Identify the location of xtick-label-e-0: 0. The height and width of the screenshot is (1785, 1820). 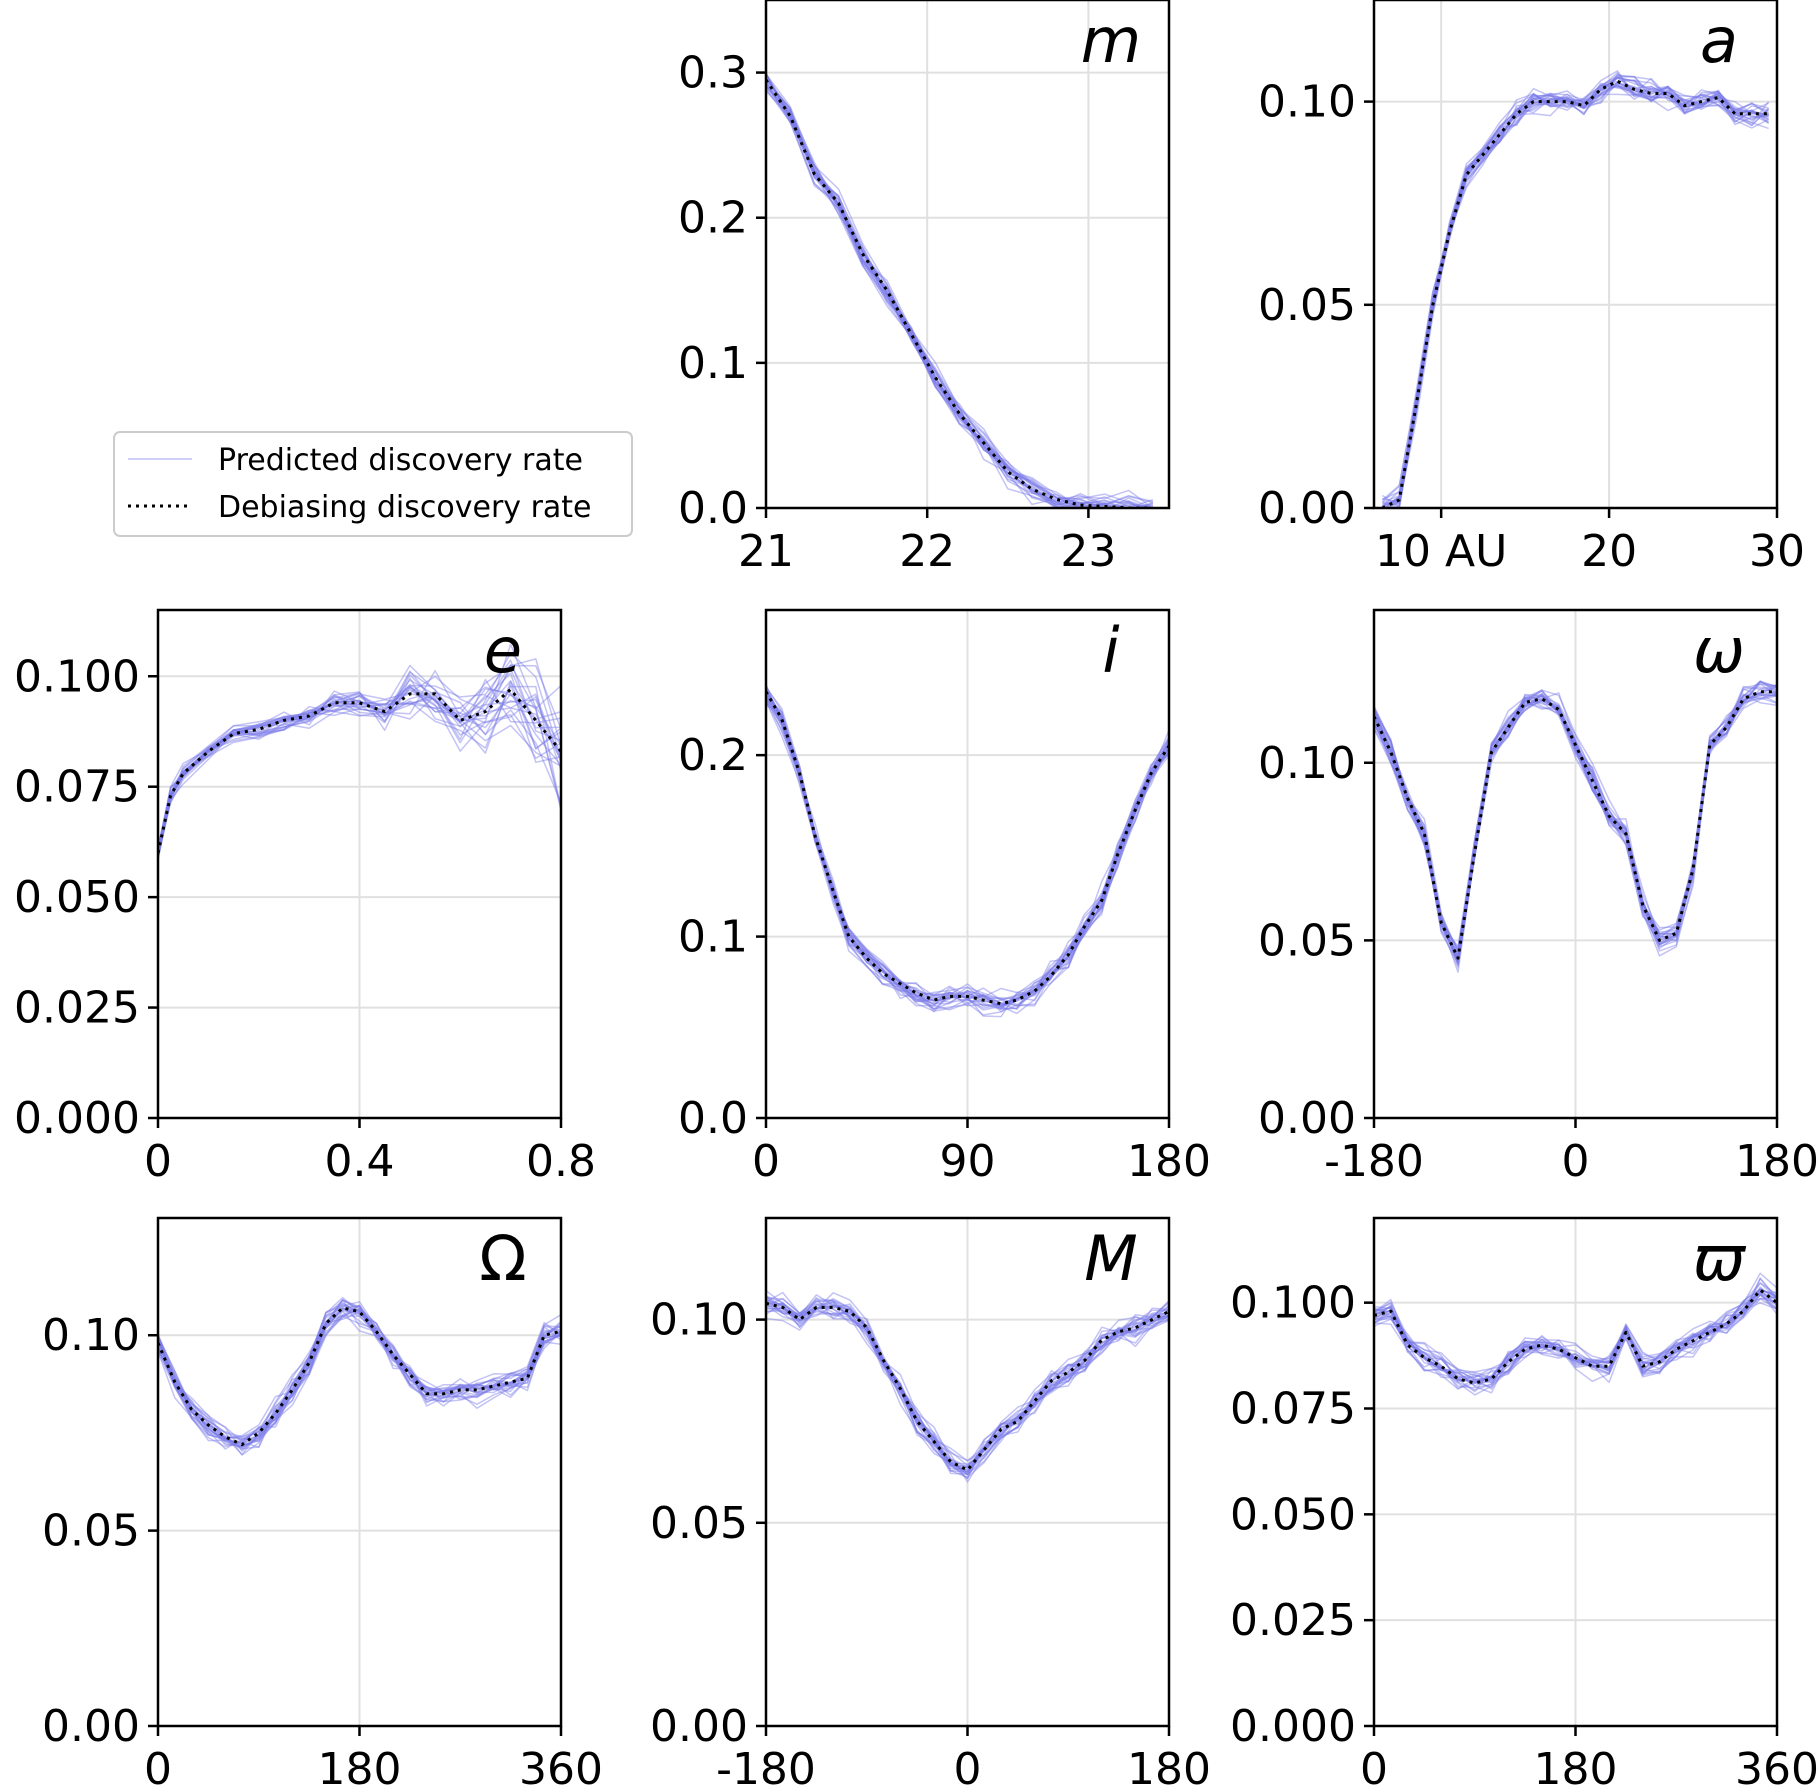
(158, 1161).